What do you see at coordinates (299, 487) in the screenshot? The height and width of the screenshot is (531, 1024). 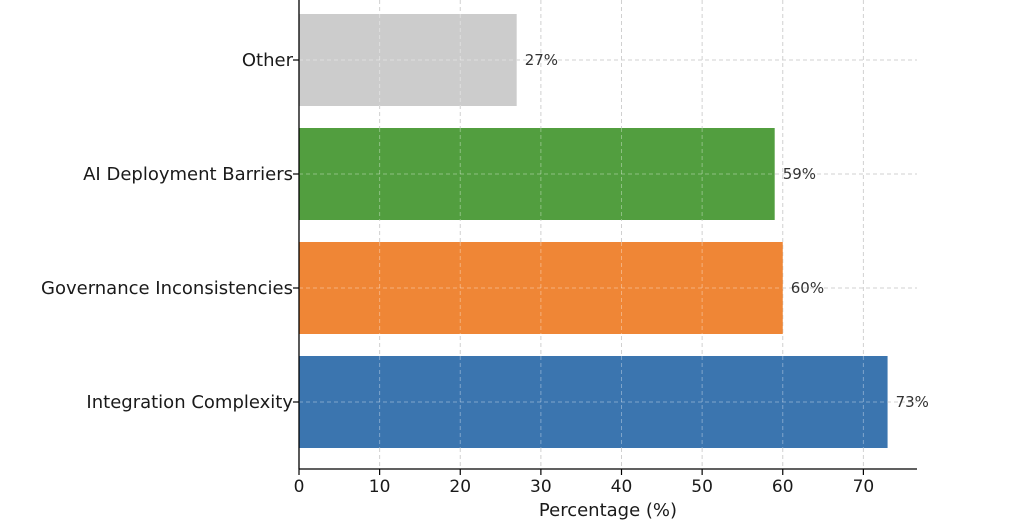 I see `x-tick-label: 0` at bounding box center [299, 487].